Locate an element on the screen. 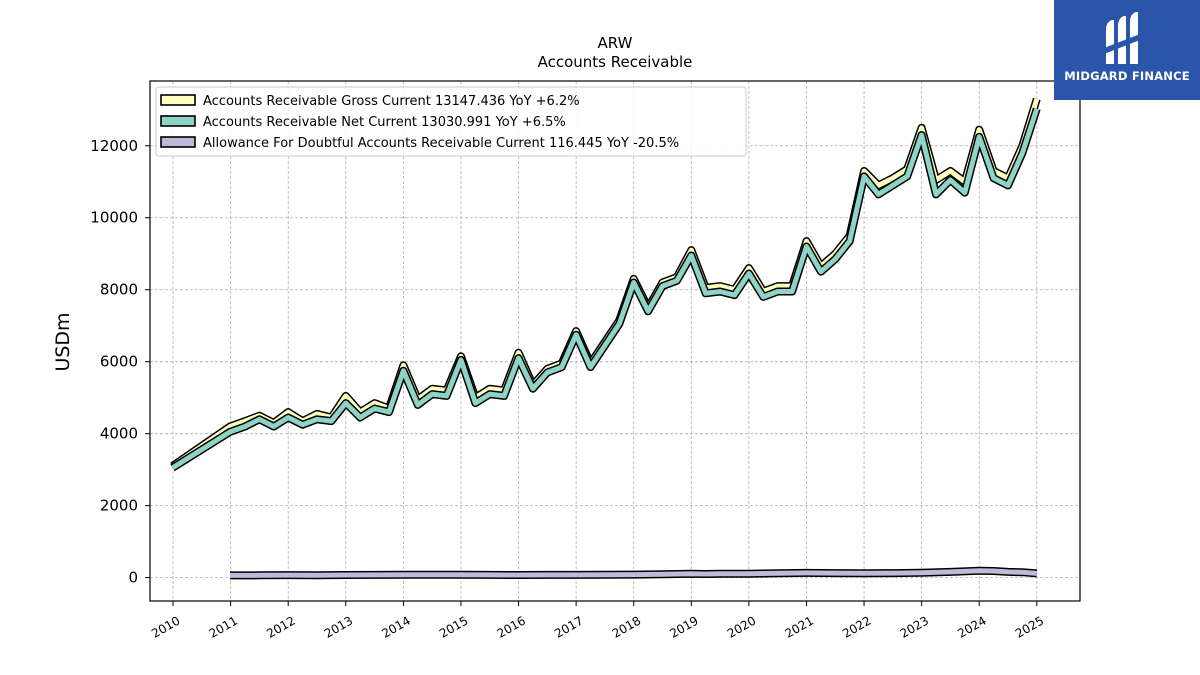 The width and height of the screenshot is (1200, 675). x-tick-label: 2025 is located at coordinates (1029, 626).